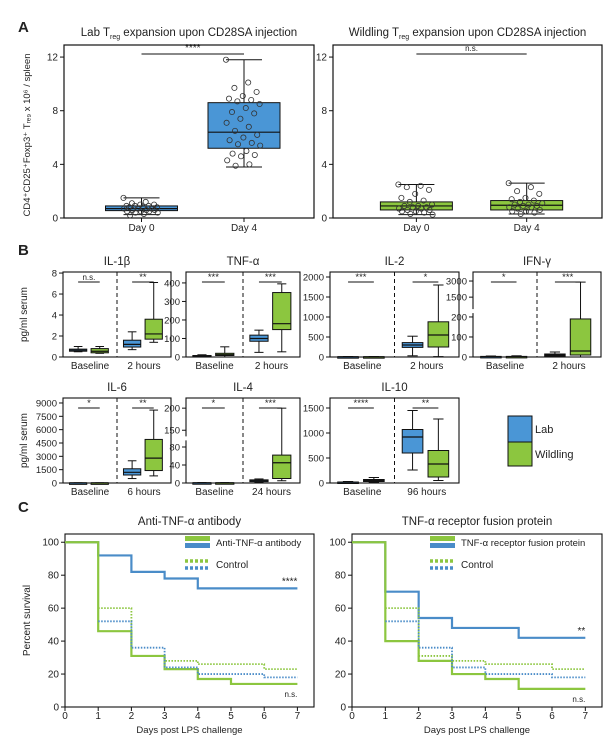  Describe the element at coordinates (193, 48) in the screenshot. I see `significance-label: ****` at that location.